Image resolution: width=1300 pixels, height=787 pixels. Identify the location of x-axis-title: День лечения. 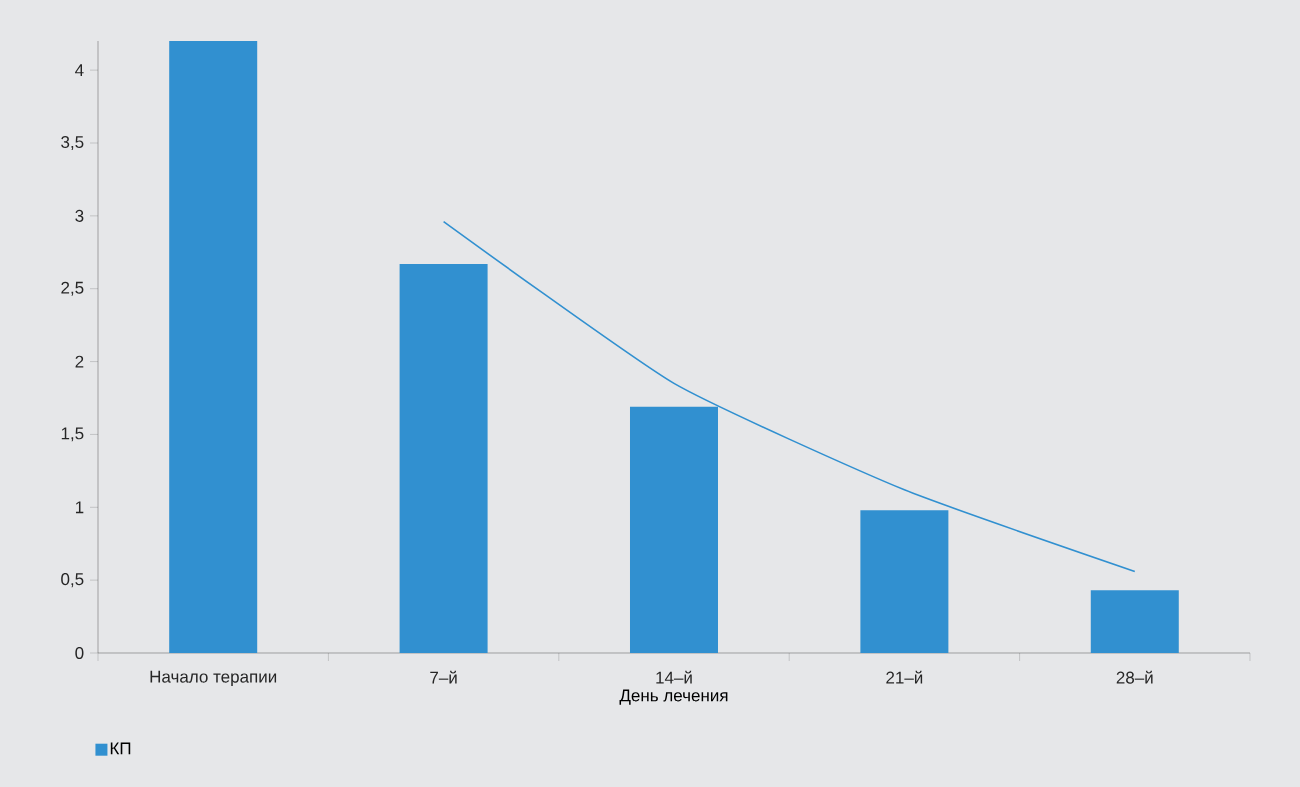
(673, 697).